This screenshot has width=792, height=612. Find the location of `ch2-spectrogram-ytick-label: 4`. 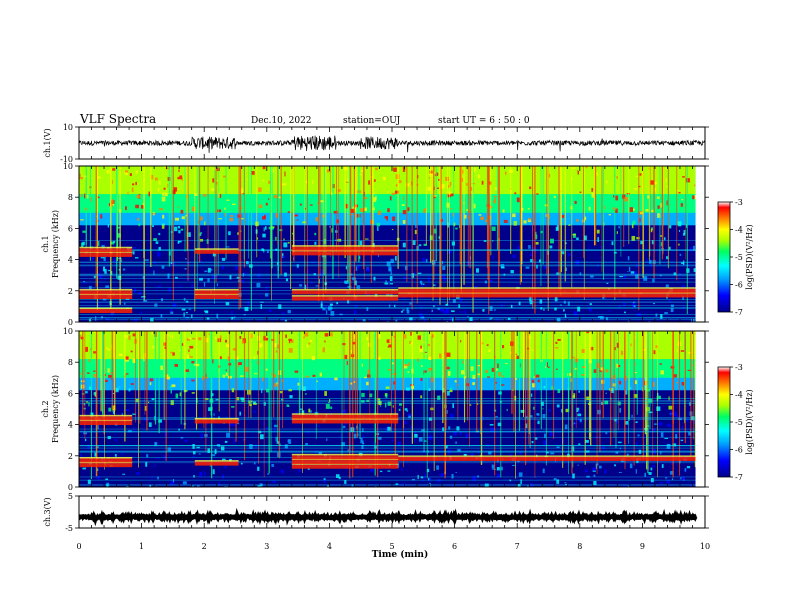

ch2-spectrogram-ytick-label: 4 is located at coordinates (70, 425).